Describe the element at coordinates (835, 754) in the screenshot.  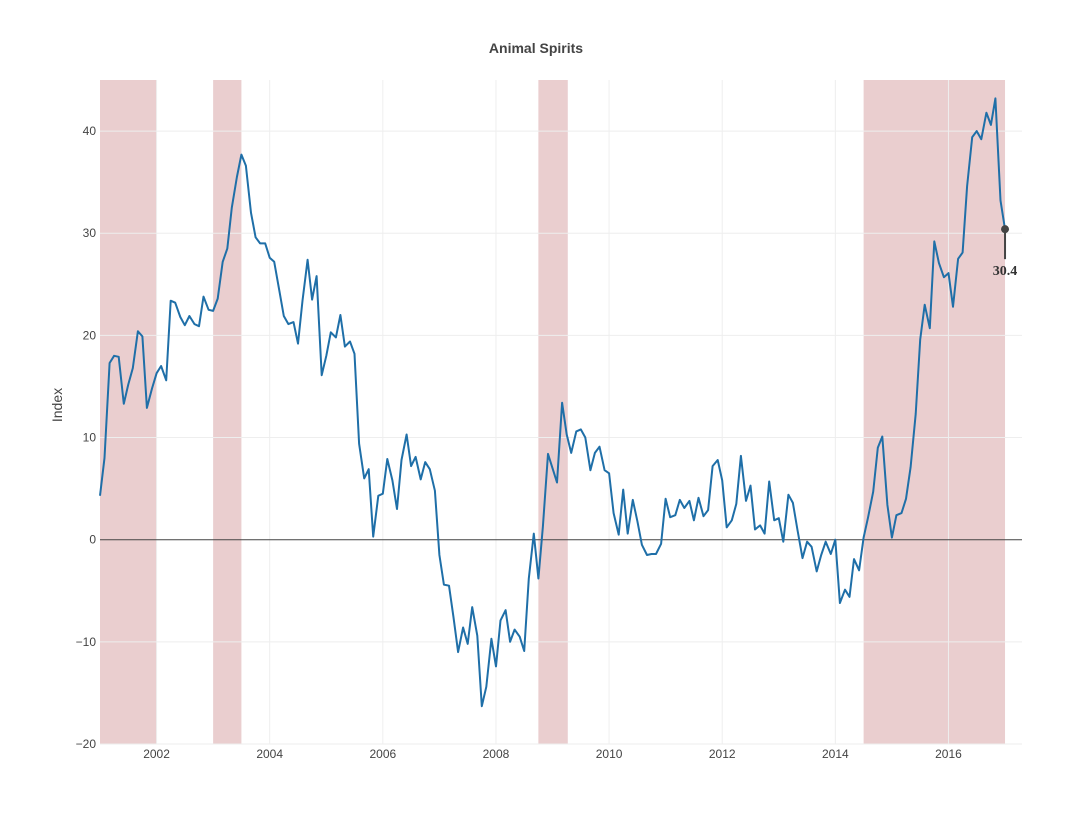
I see `x-tick-label: 2014` at that location.